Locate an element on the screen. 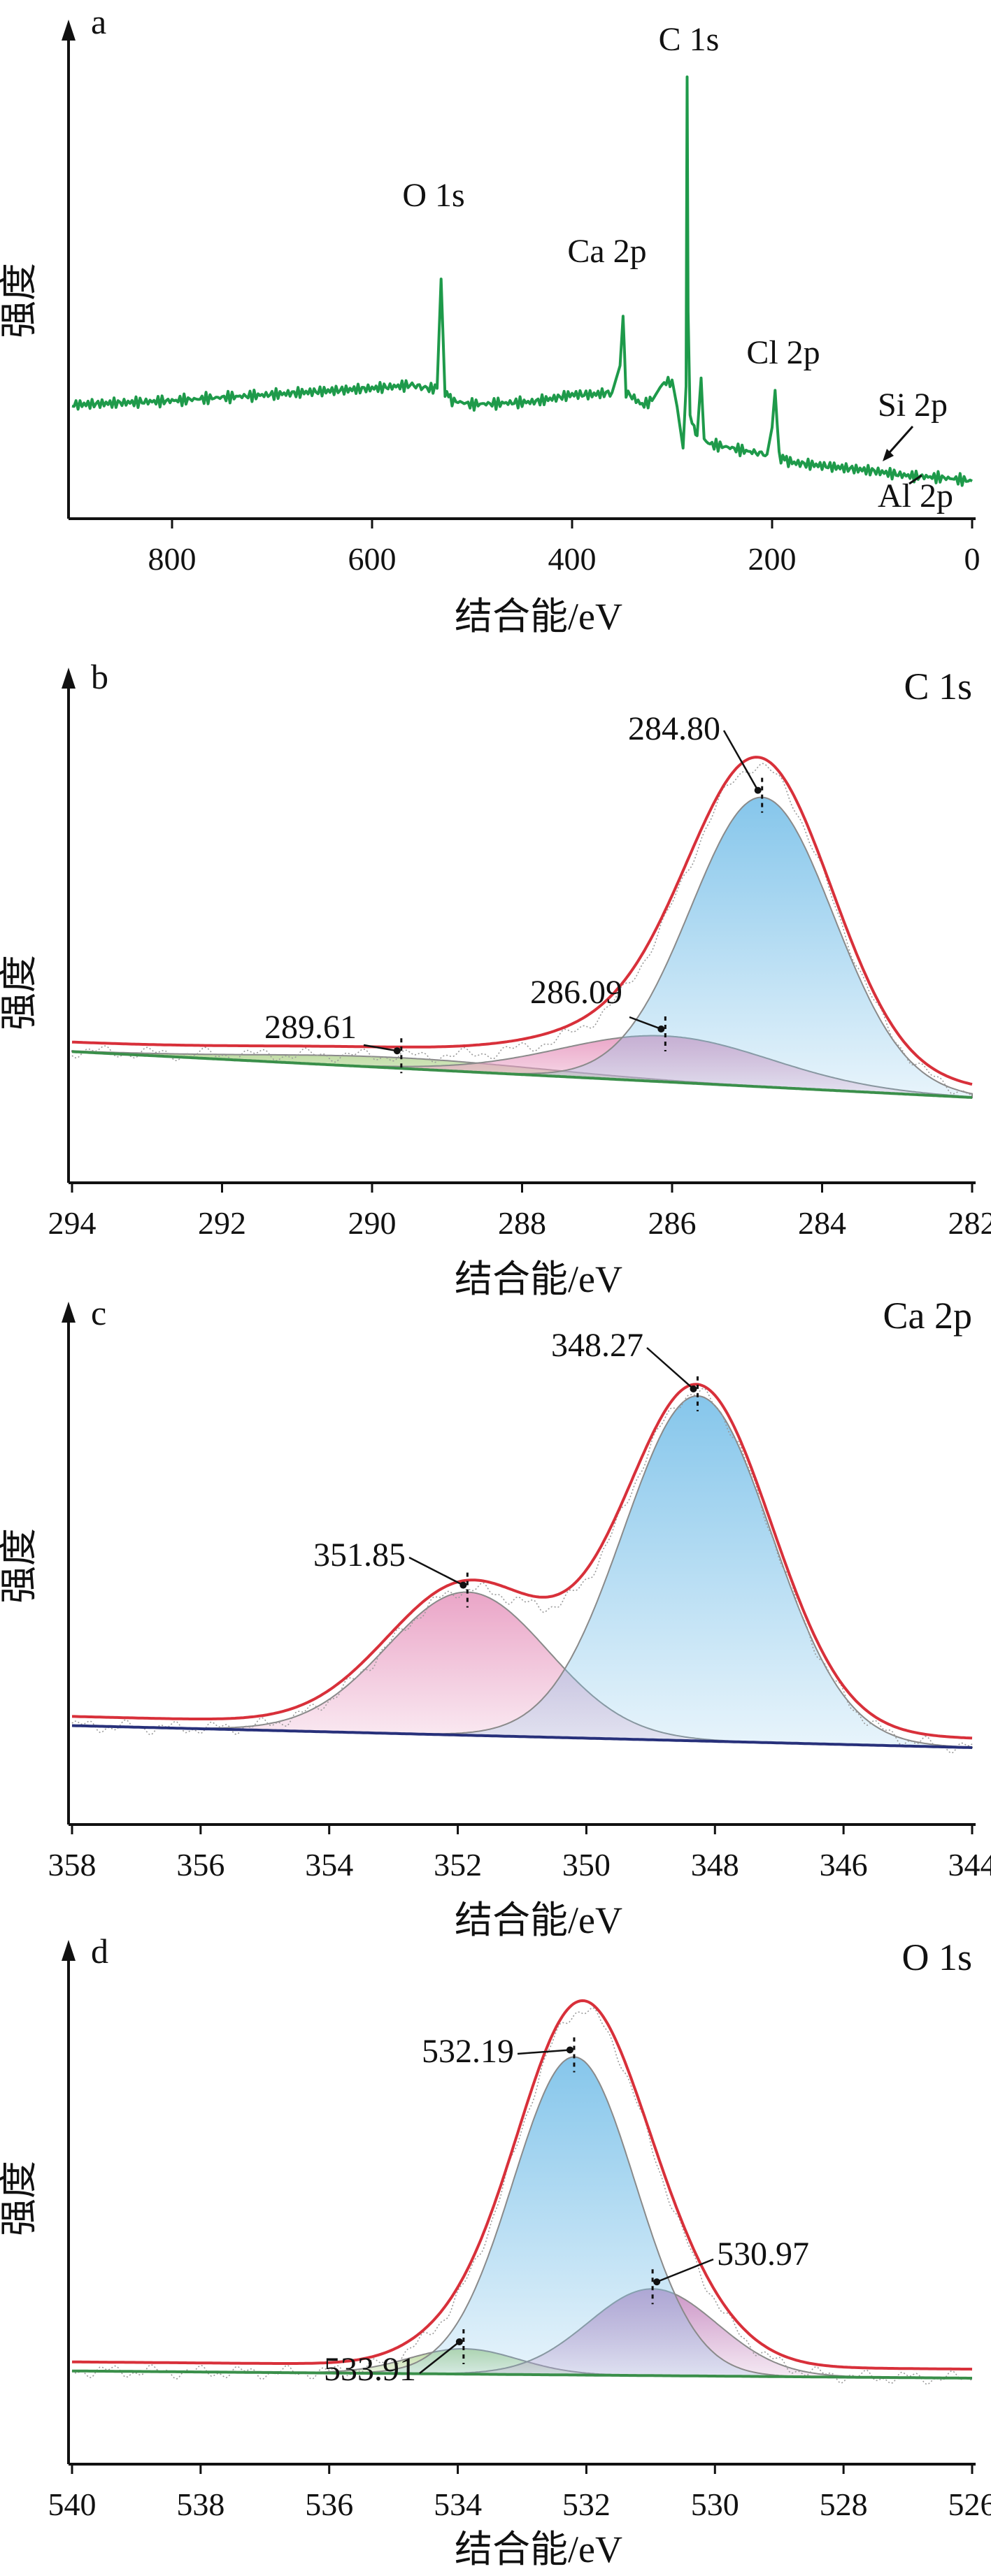  x-tick-label: 536 is located at coordinates (329, 2504).